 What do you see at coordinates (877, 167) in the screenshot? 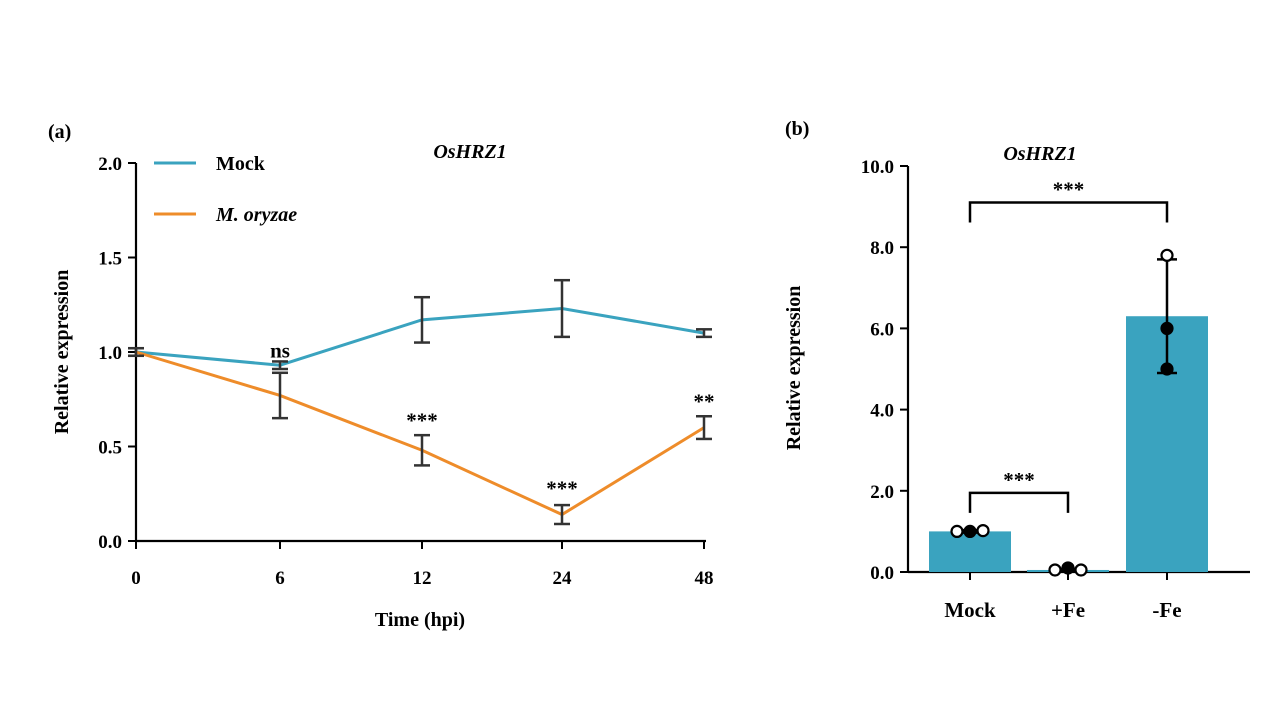
I see `y-tick-label: 10.0` at bounding box center [877, 167].